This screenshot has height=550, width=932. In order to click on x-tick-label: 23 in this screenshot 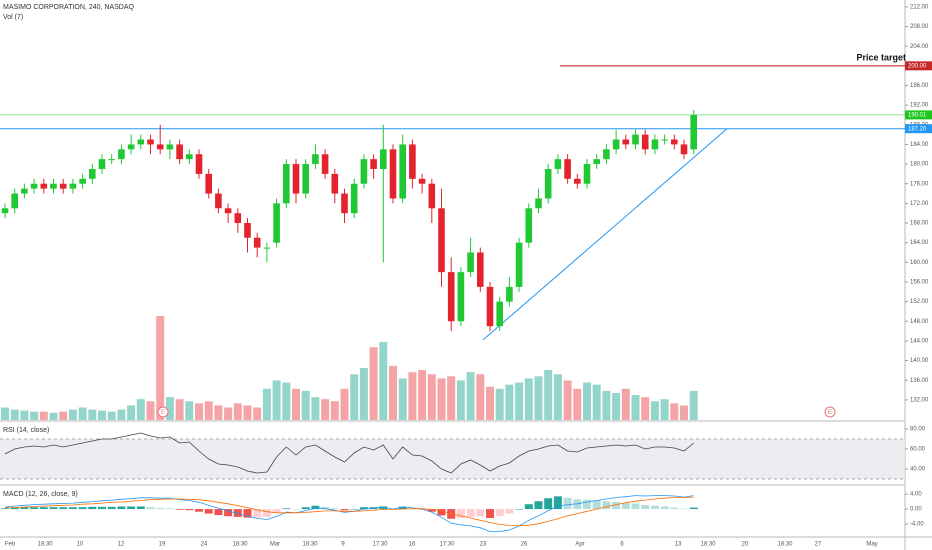, I will do `click(483, 545)`.